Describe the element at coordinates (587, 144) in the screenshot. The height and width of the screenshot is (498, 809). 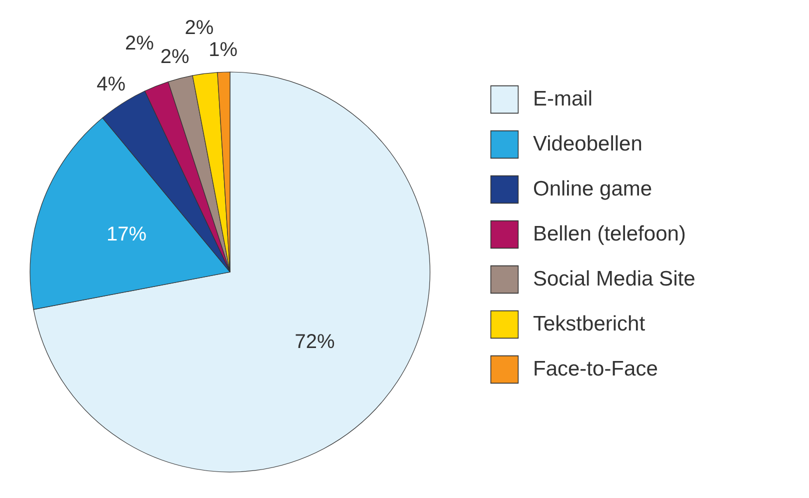
I see `legend-label: Videobellen` at that location.